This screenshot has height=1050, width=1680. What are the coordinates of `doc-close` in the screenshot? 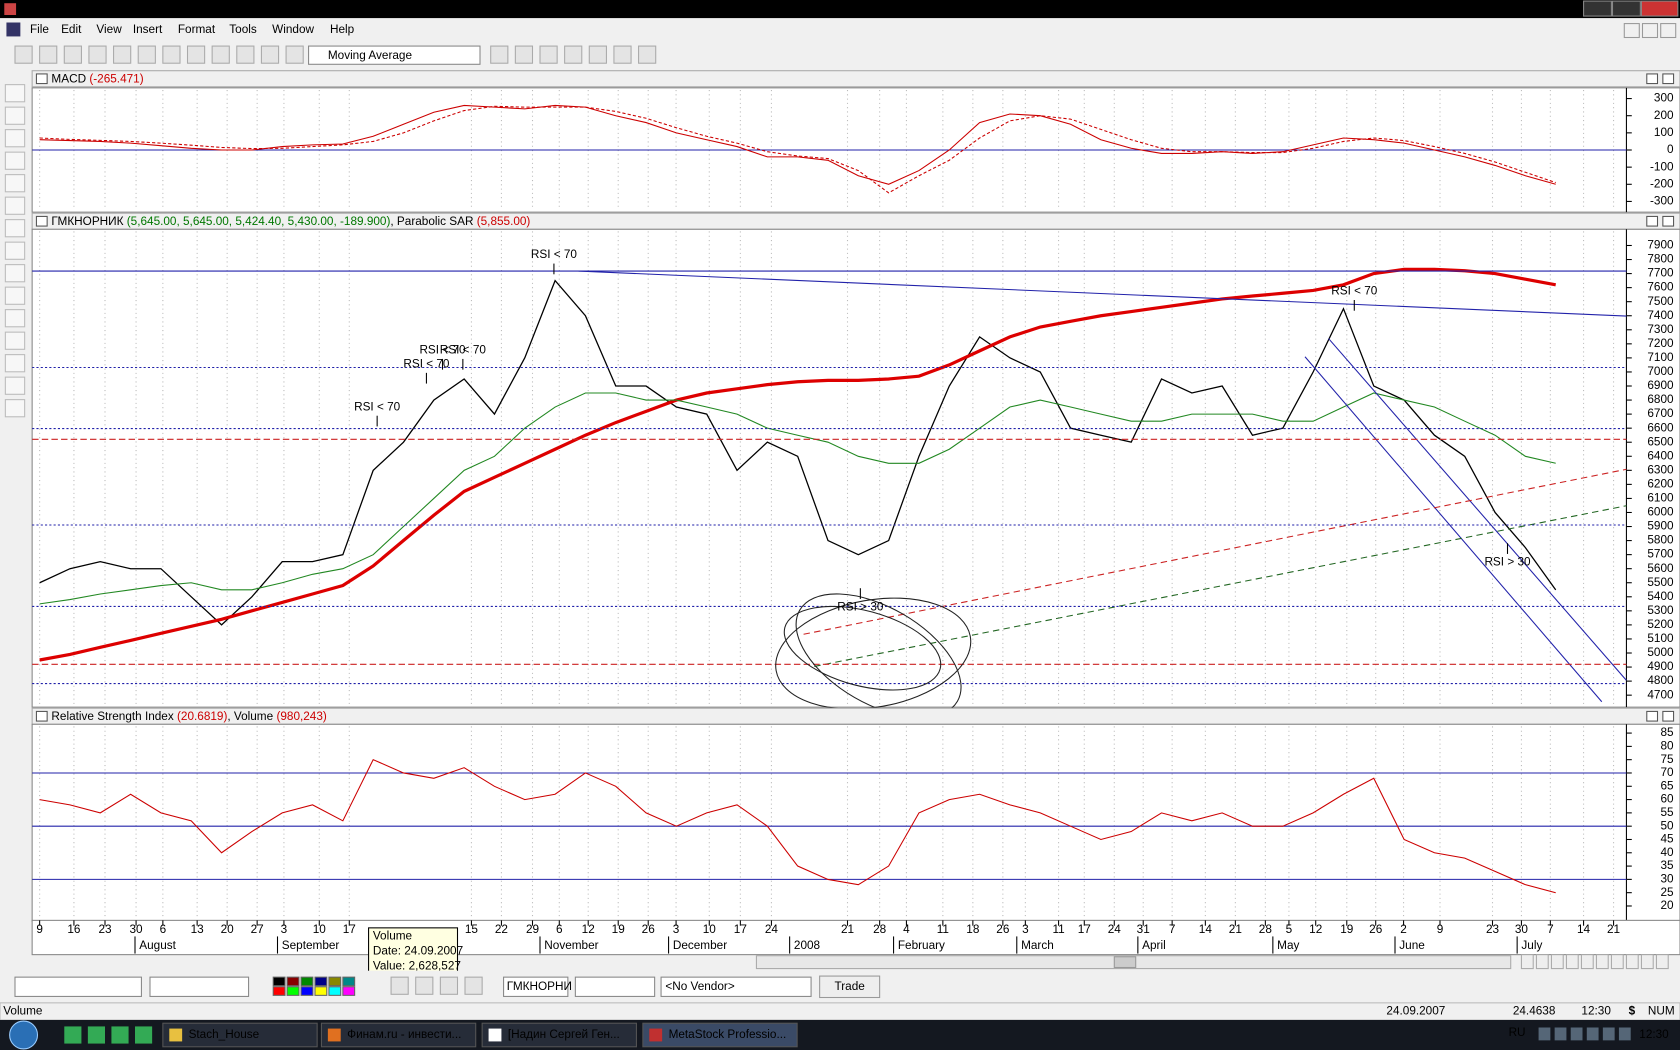 It's located at (1668, 31).